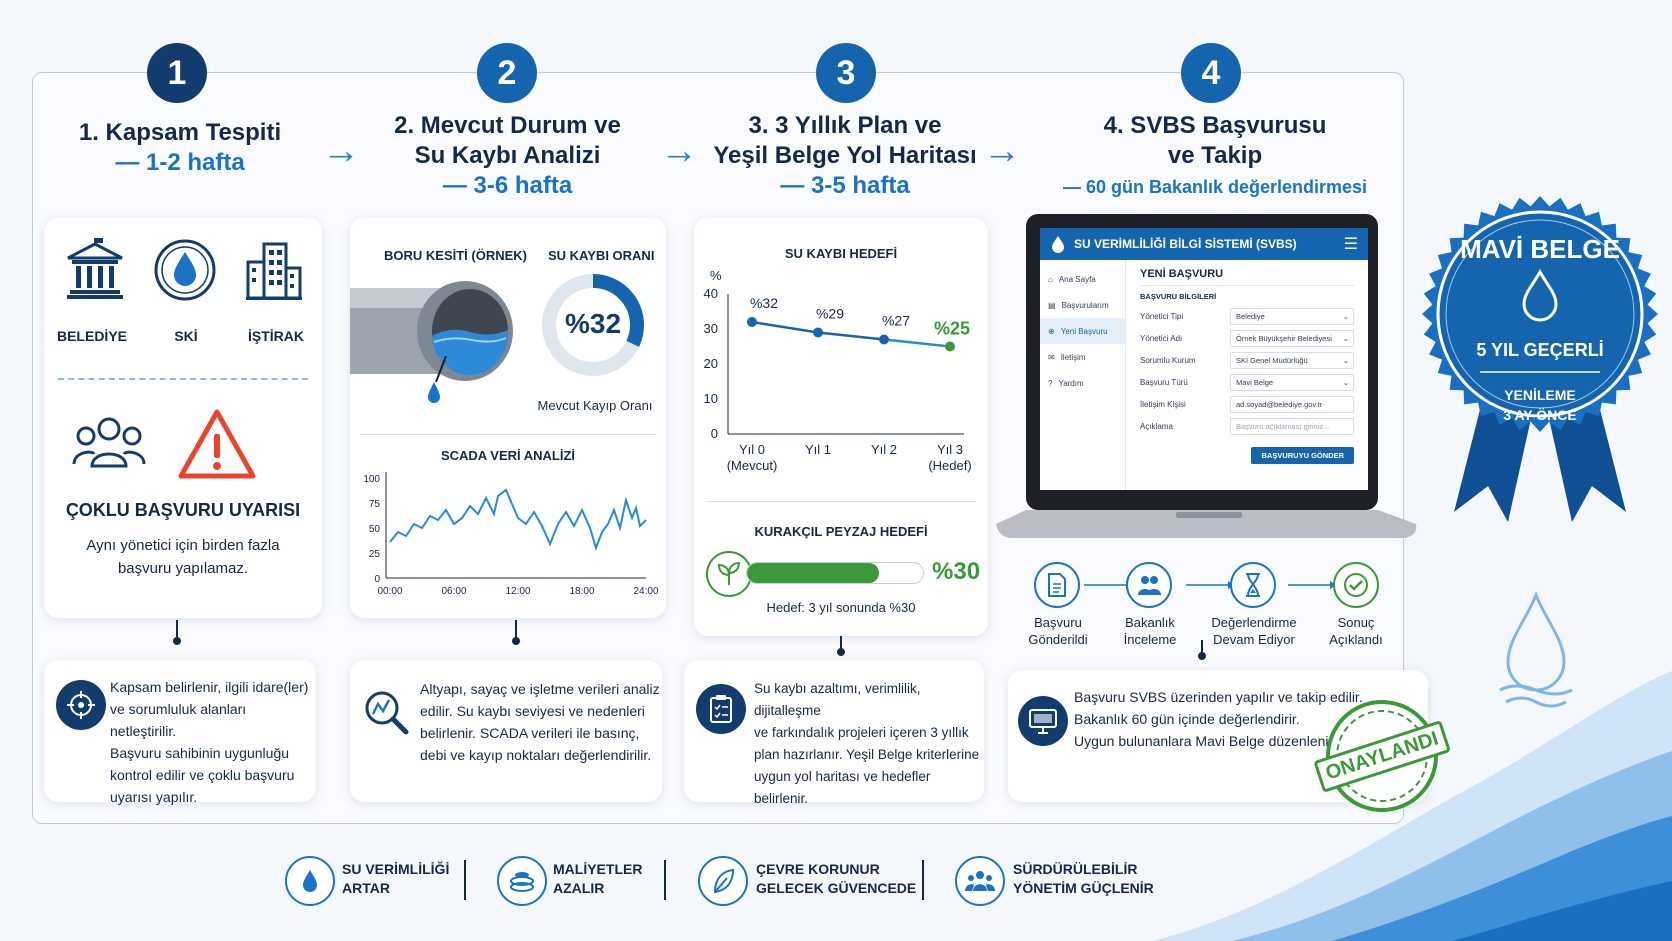 This screenshot has width=1672, height=941. I want to click on form-row: Başvuru Türü Mavi Belge ⌄, so click(1247, 382).